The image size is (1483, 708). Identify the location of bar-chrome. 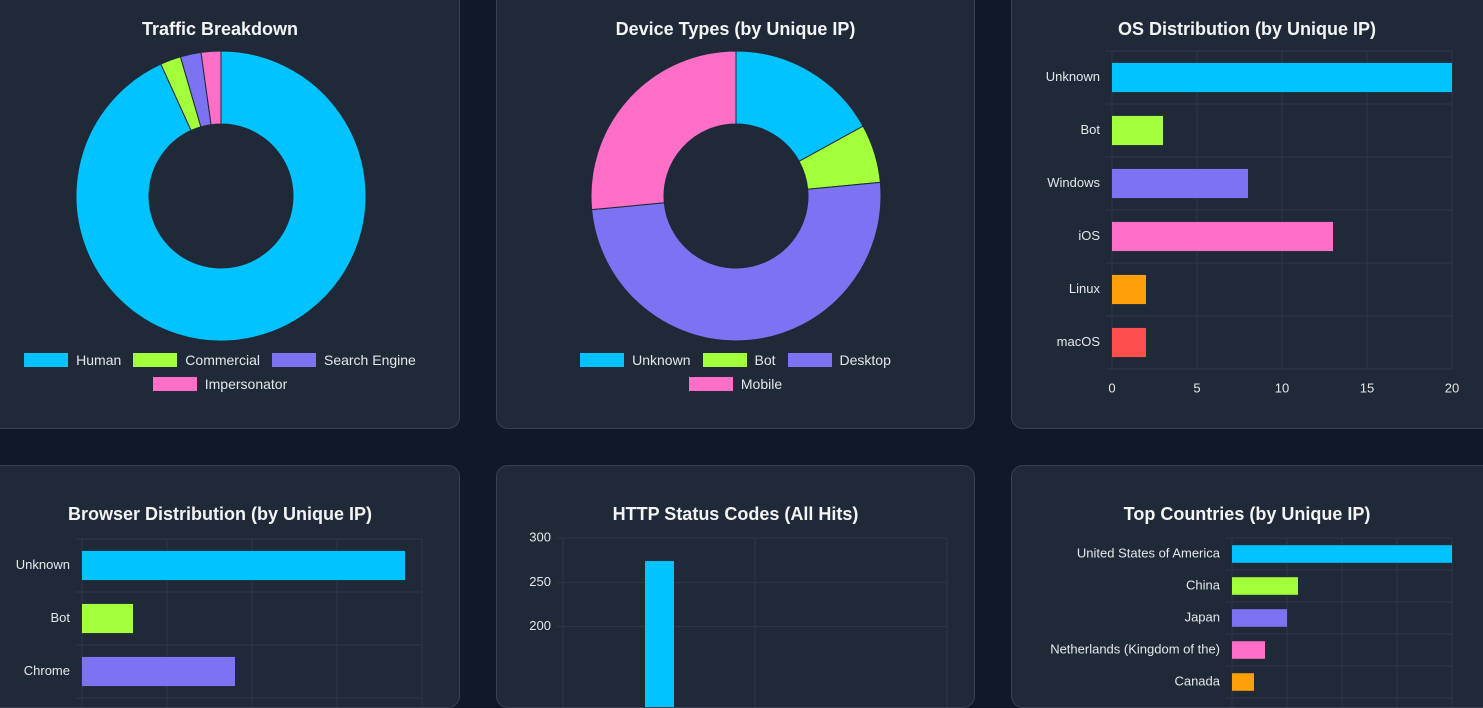
(158, 671).